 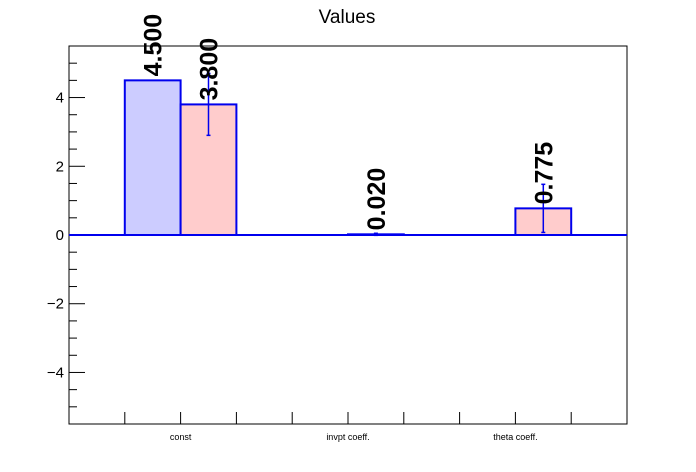 I want to click on y-tick-label: −2, so click(x=55, y=304).